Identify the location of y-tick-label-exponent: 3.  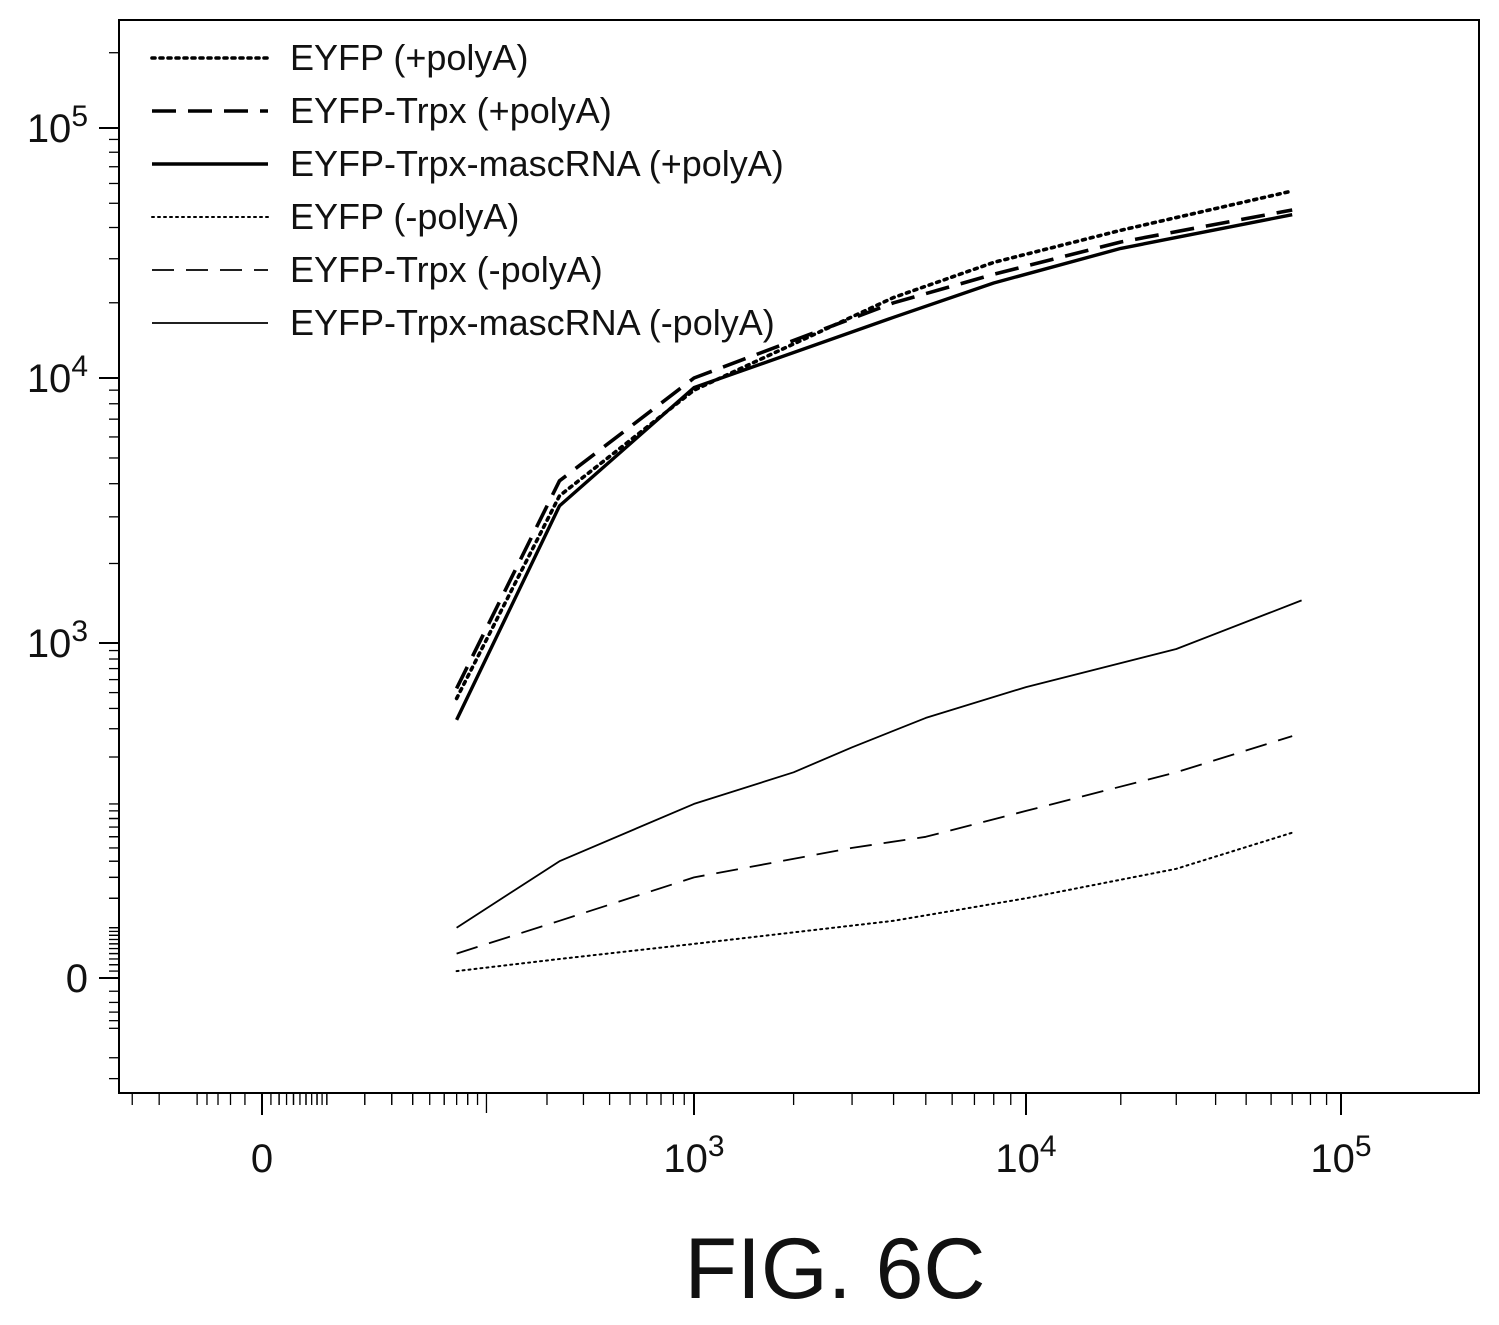
(79, 631).